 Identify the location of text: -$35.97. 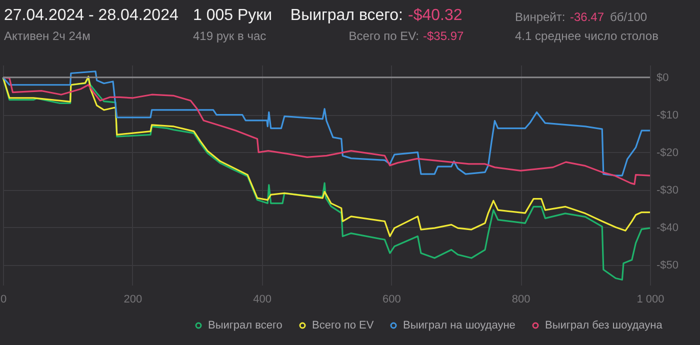
(443, 36).